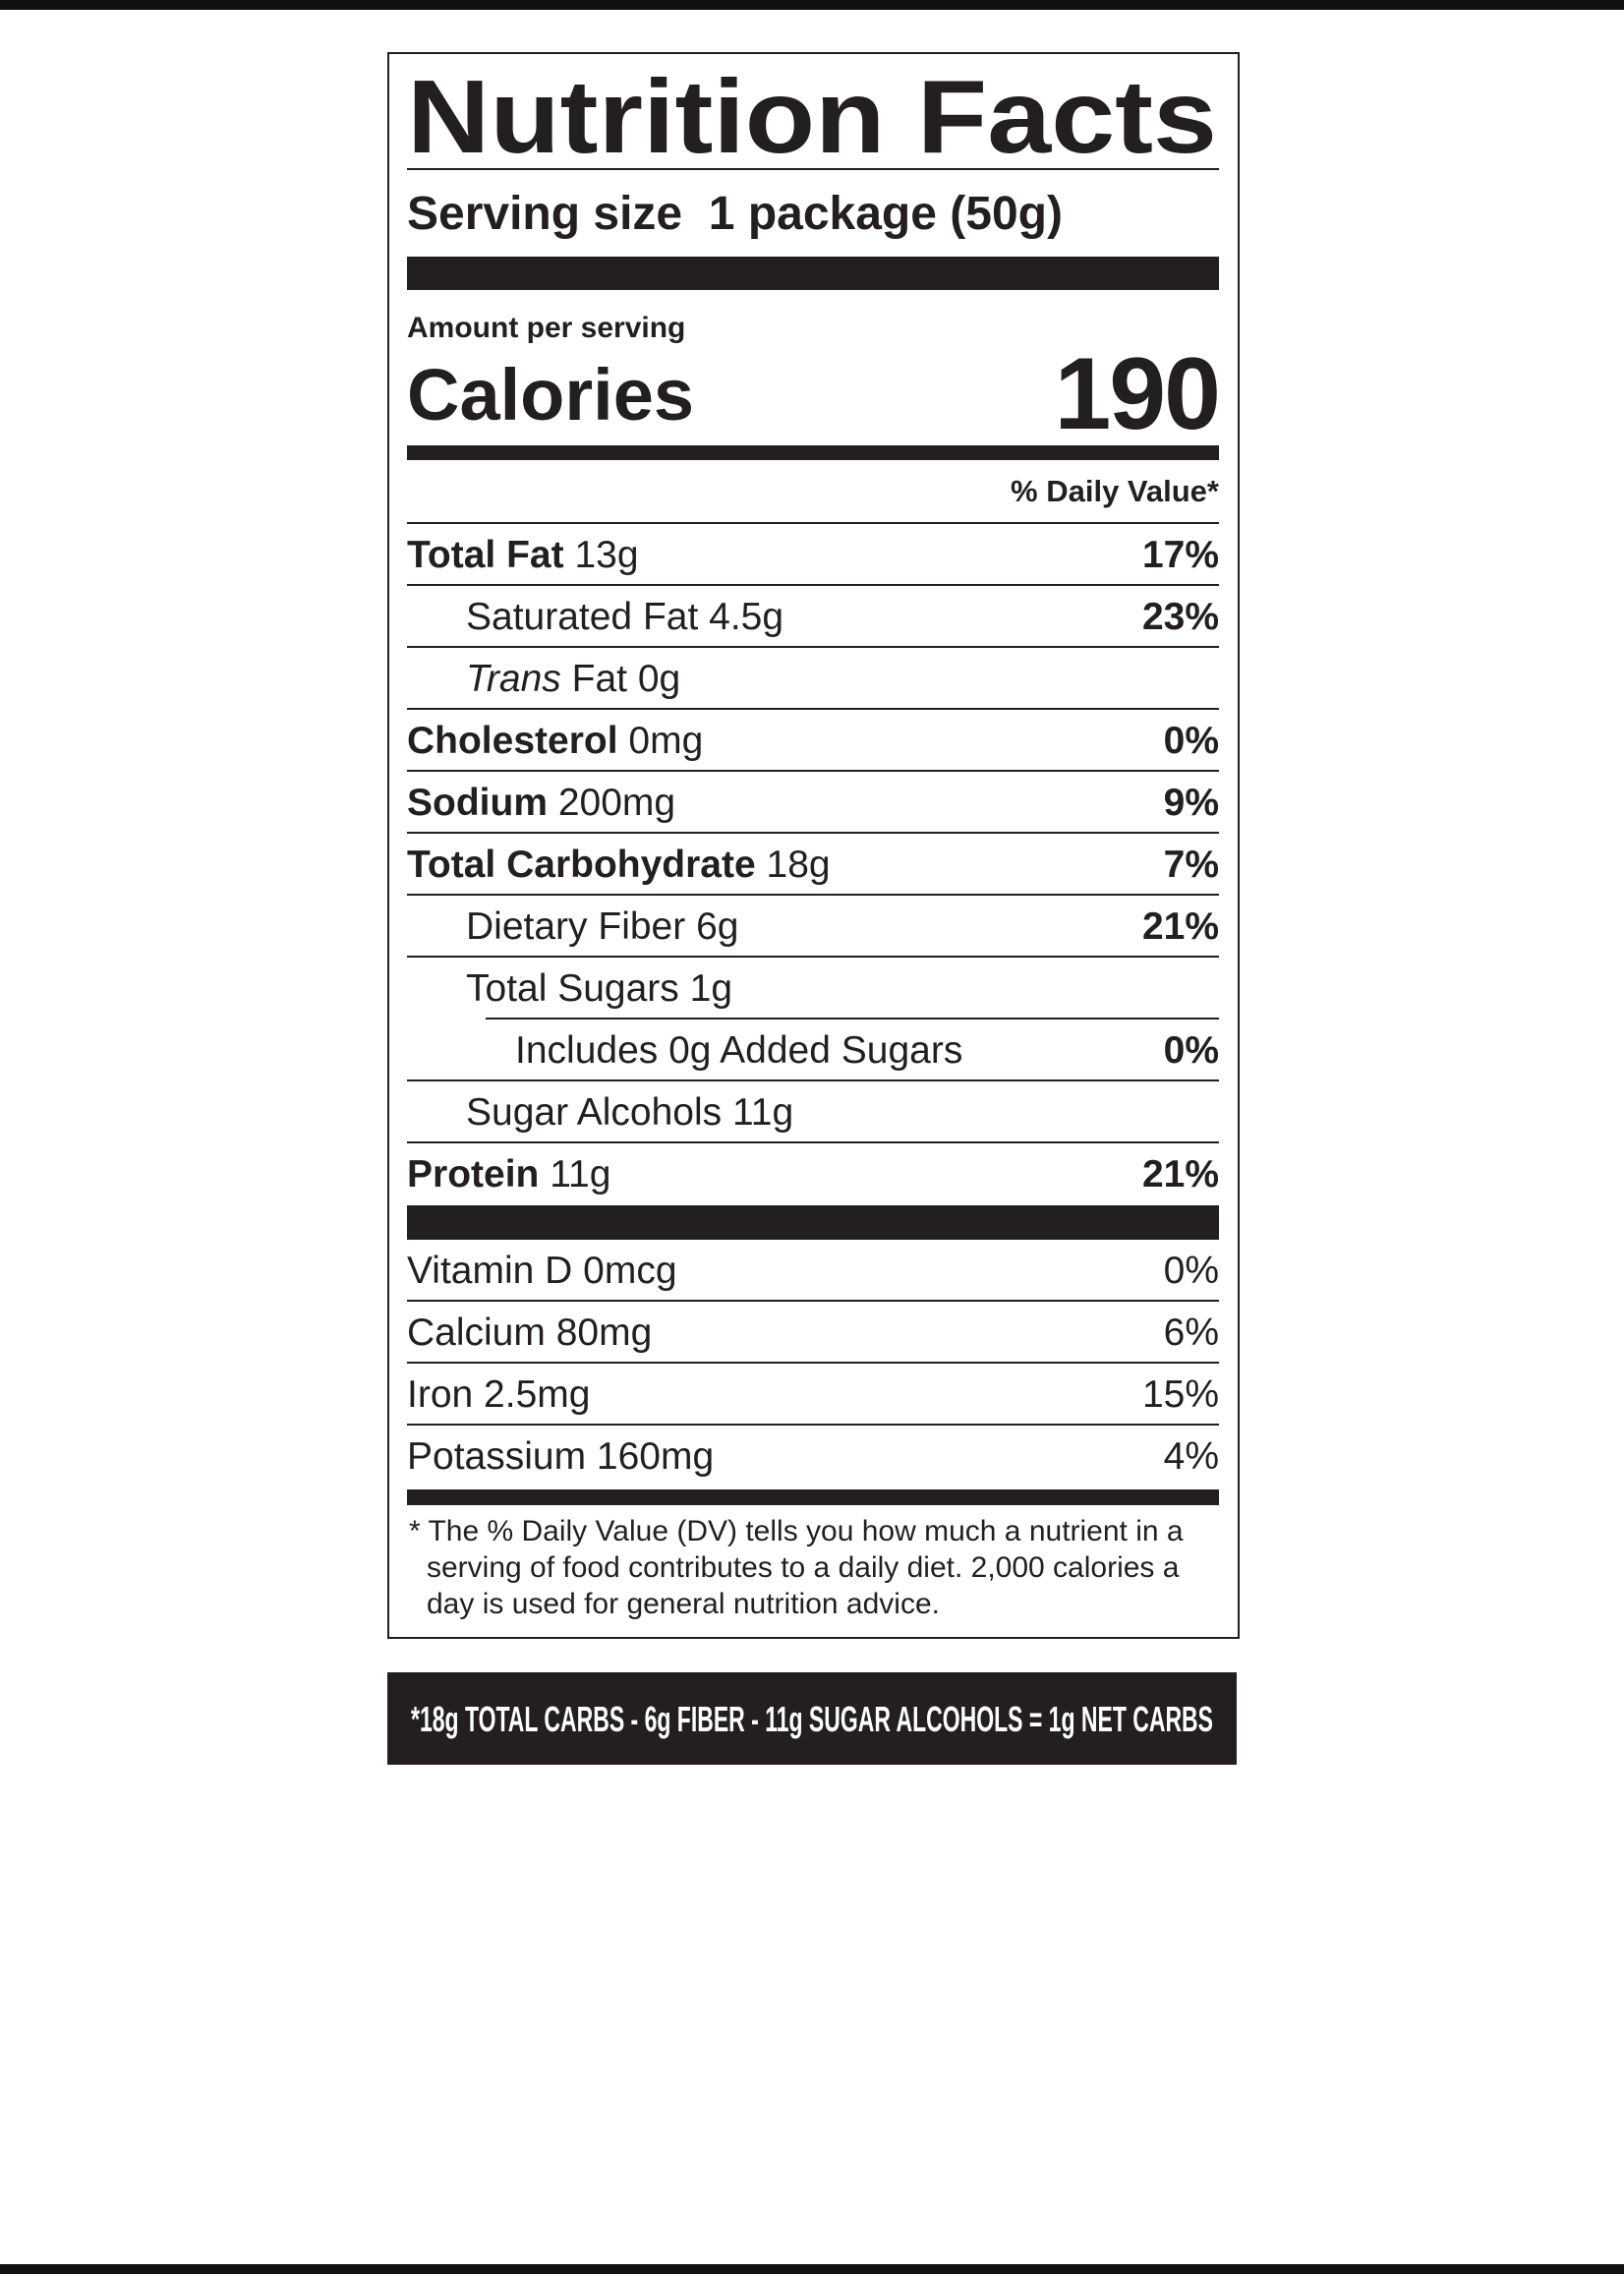  I want to click on nutrient-text: Includes 0g Added Sugars, so click(684, 1051).